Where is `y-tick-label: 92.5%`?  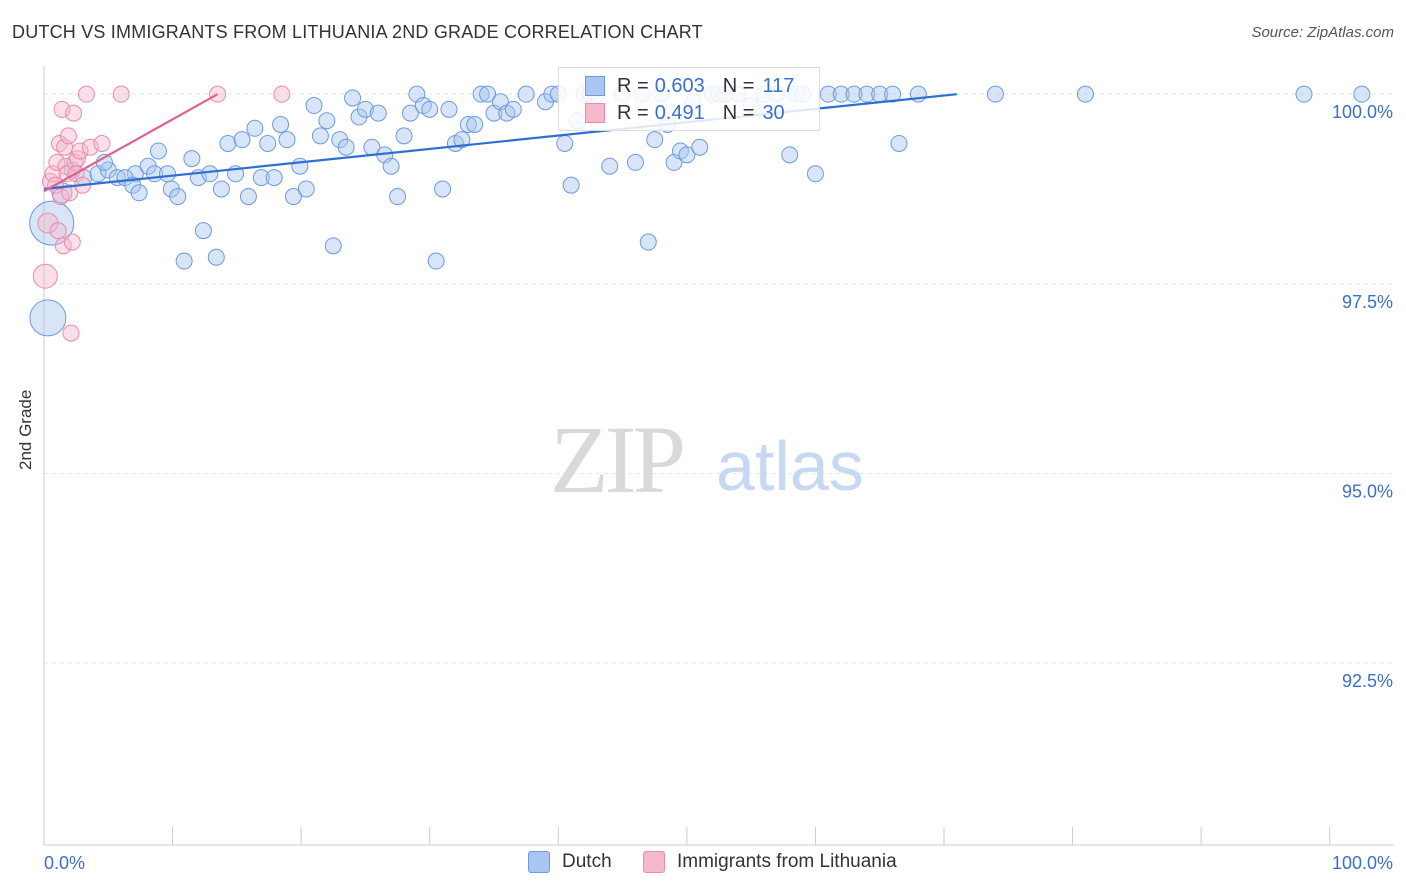 y-tick-label: 92.5% is located at coordinates (1367, 681).